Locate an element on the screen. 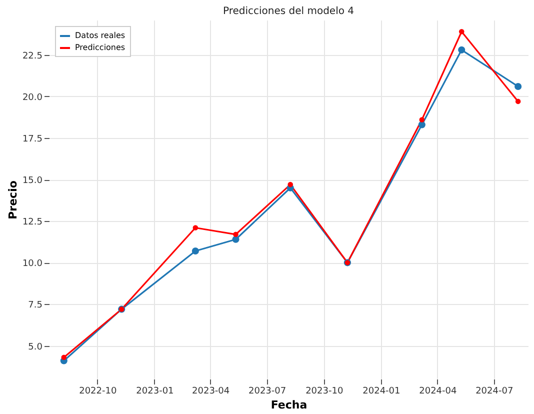 This screenshot has width=534, height=414. y-tick-label: 20.0 is located at coordinates (32, 97).